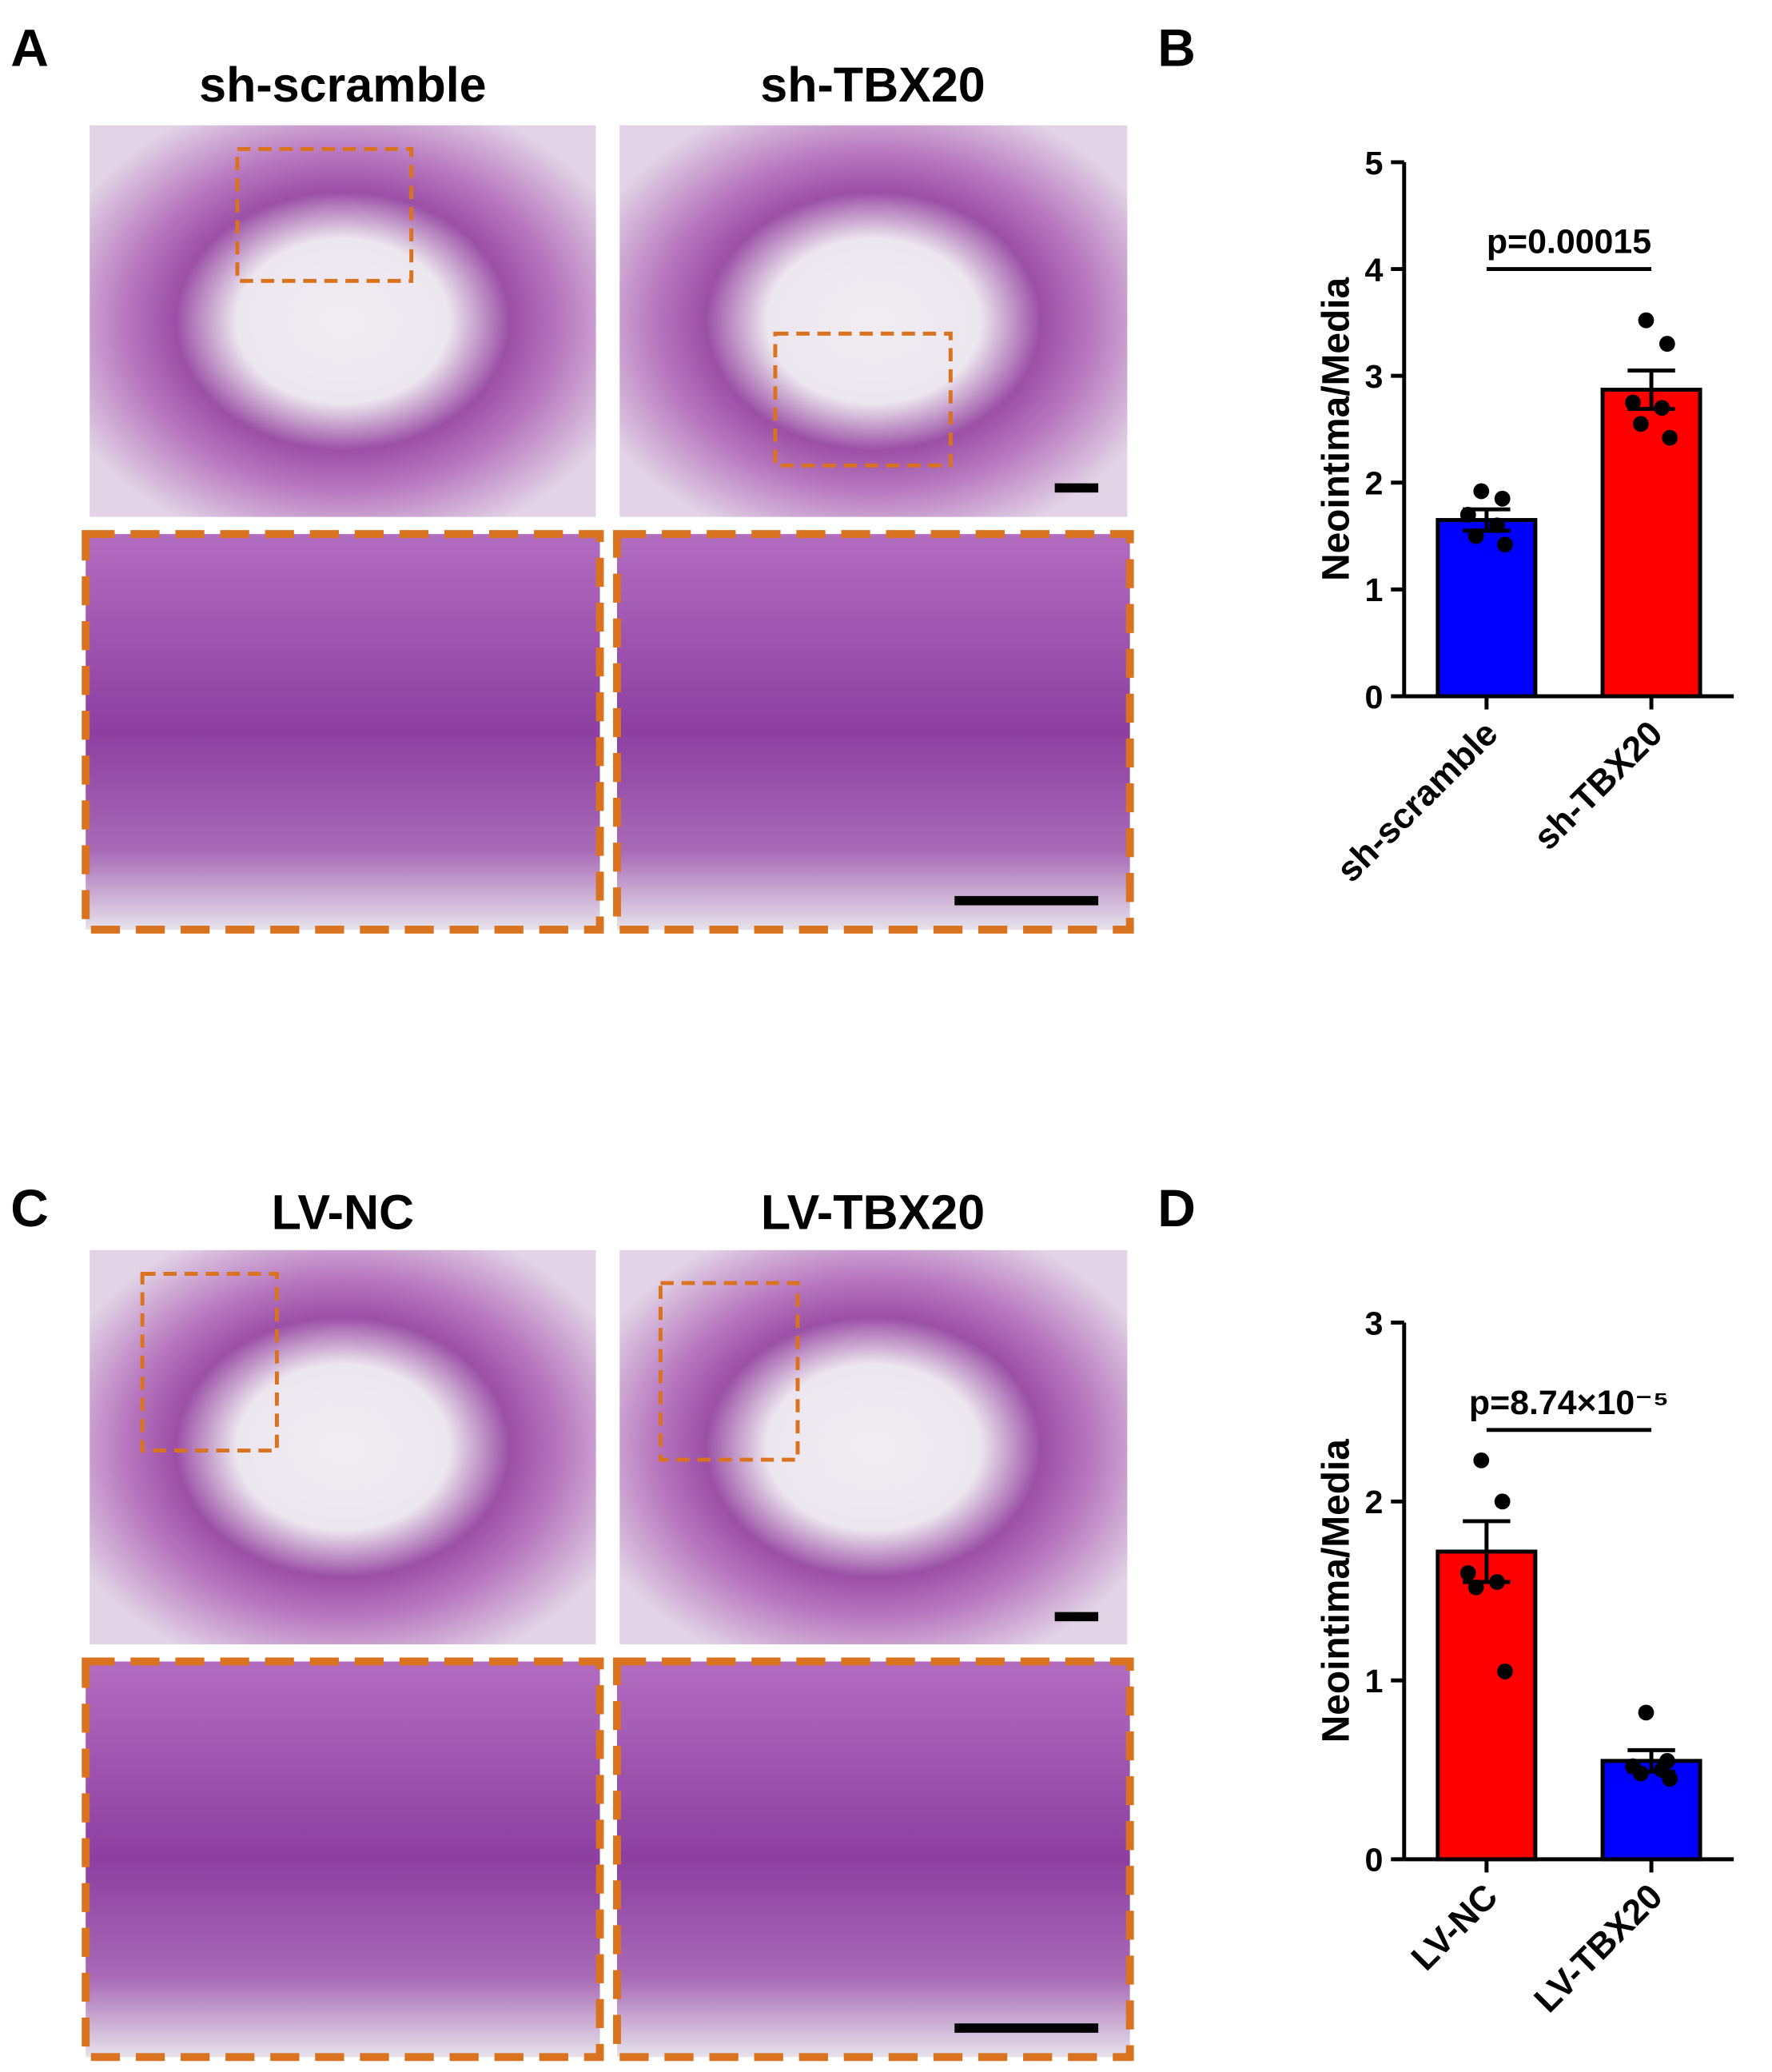 The width and height of the screenshot is (1772, 2072). What do you see at coordinates (342, 85) in the screenshot?
I see `image-title: sh-scramble` at bounding box center [342, 85].